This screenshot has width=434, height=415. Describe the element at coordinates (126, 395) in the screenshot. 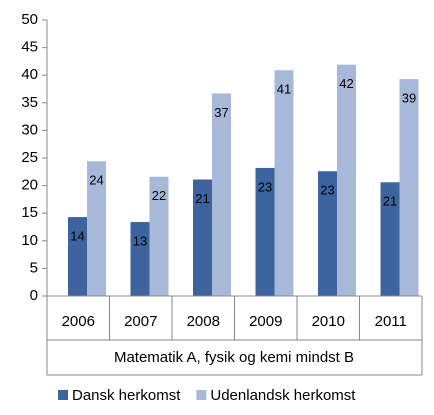

I see `legend-label: Dansk herkomst` at that location.